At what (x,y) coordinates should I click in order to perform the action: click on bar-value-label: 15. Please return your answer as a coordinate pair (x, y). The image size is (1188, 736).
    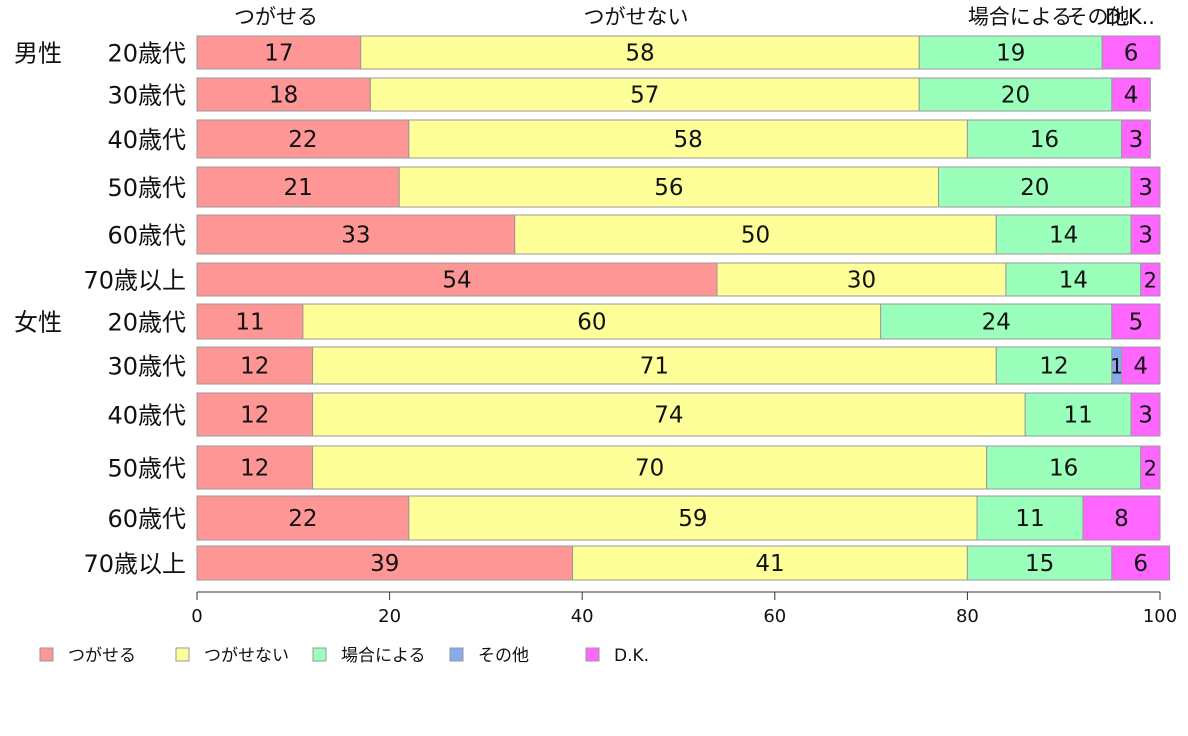
    Looking at the image, I should click on (1039, 564).